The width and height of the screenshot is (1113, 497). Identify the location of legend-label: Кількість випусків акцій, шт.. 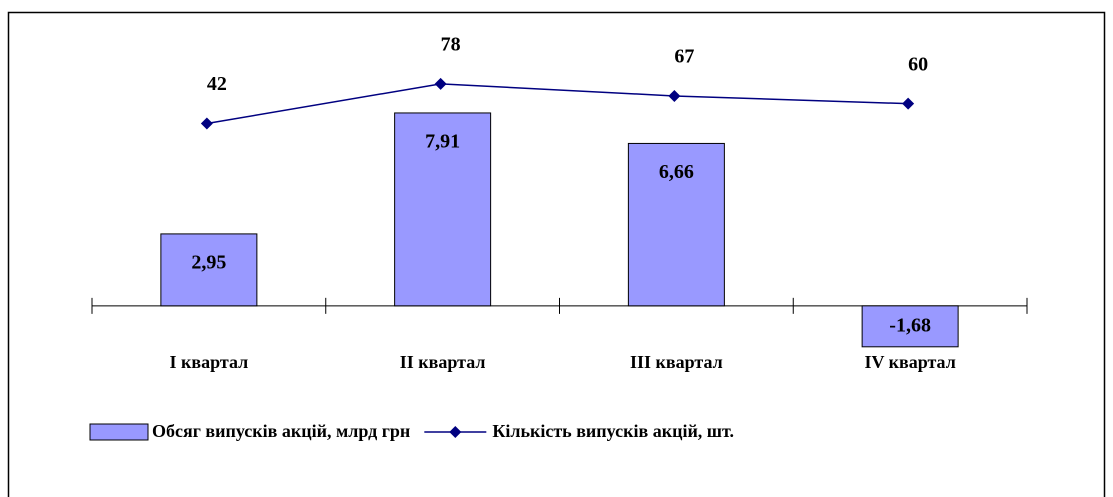
(613, 431).